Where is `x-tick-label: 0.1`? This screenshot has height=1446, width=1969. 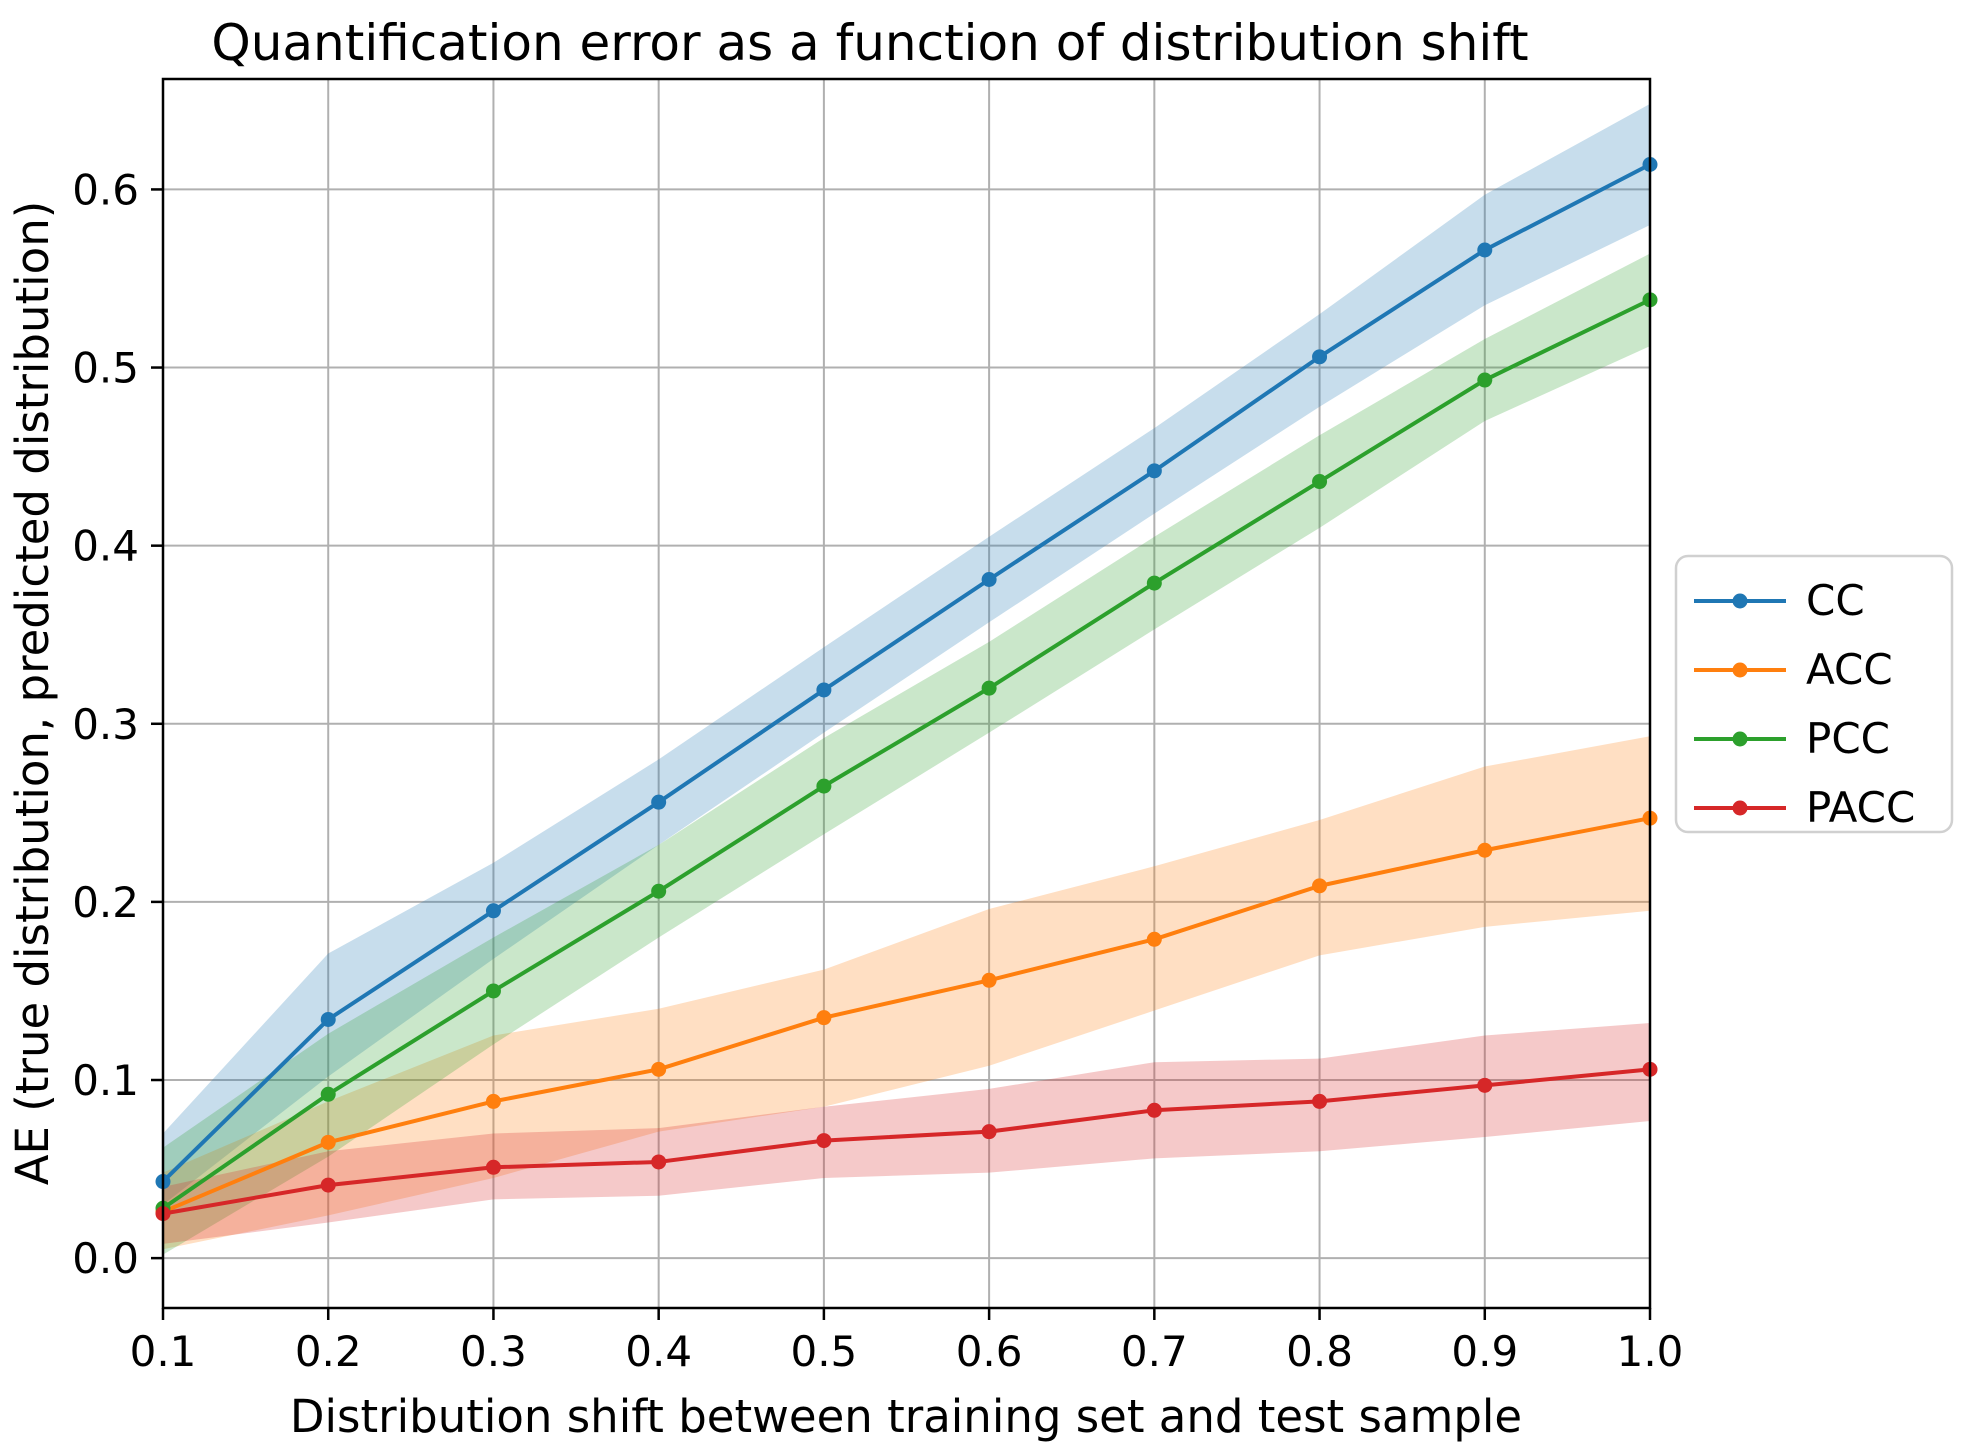
x-tick-label: 0.1 is located at coordinates (163, 1351).